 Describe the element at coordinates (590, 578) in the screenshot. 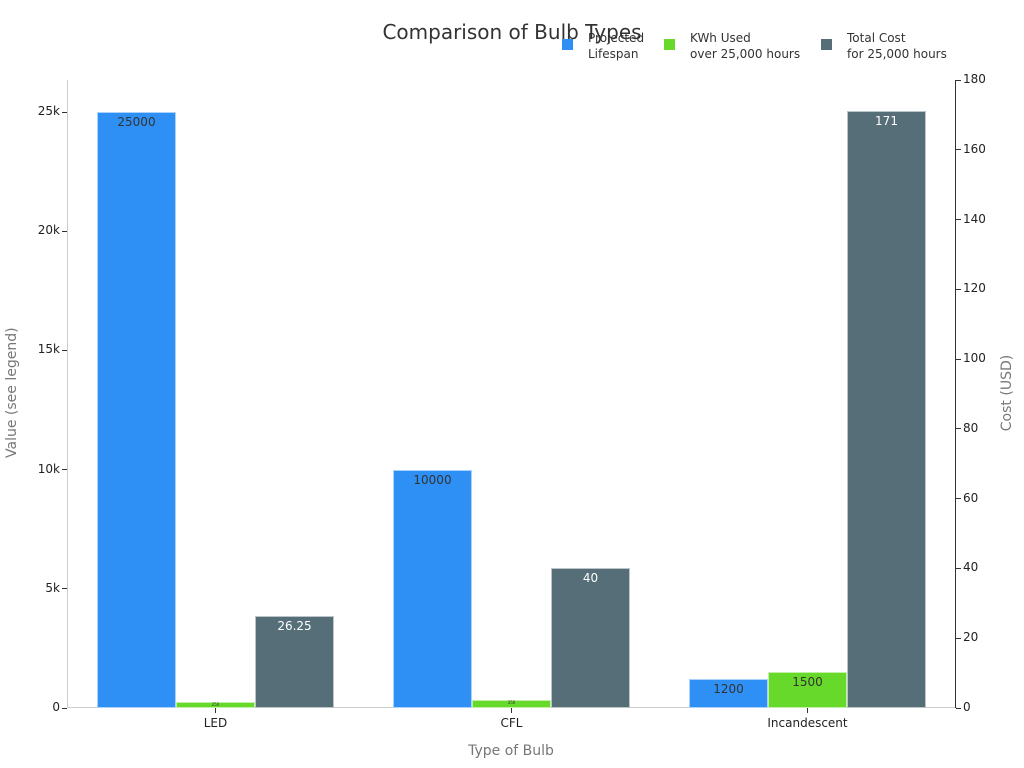

I see `bar-value-label: 40` at that location.